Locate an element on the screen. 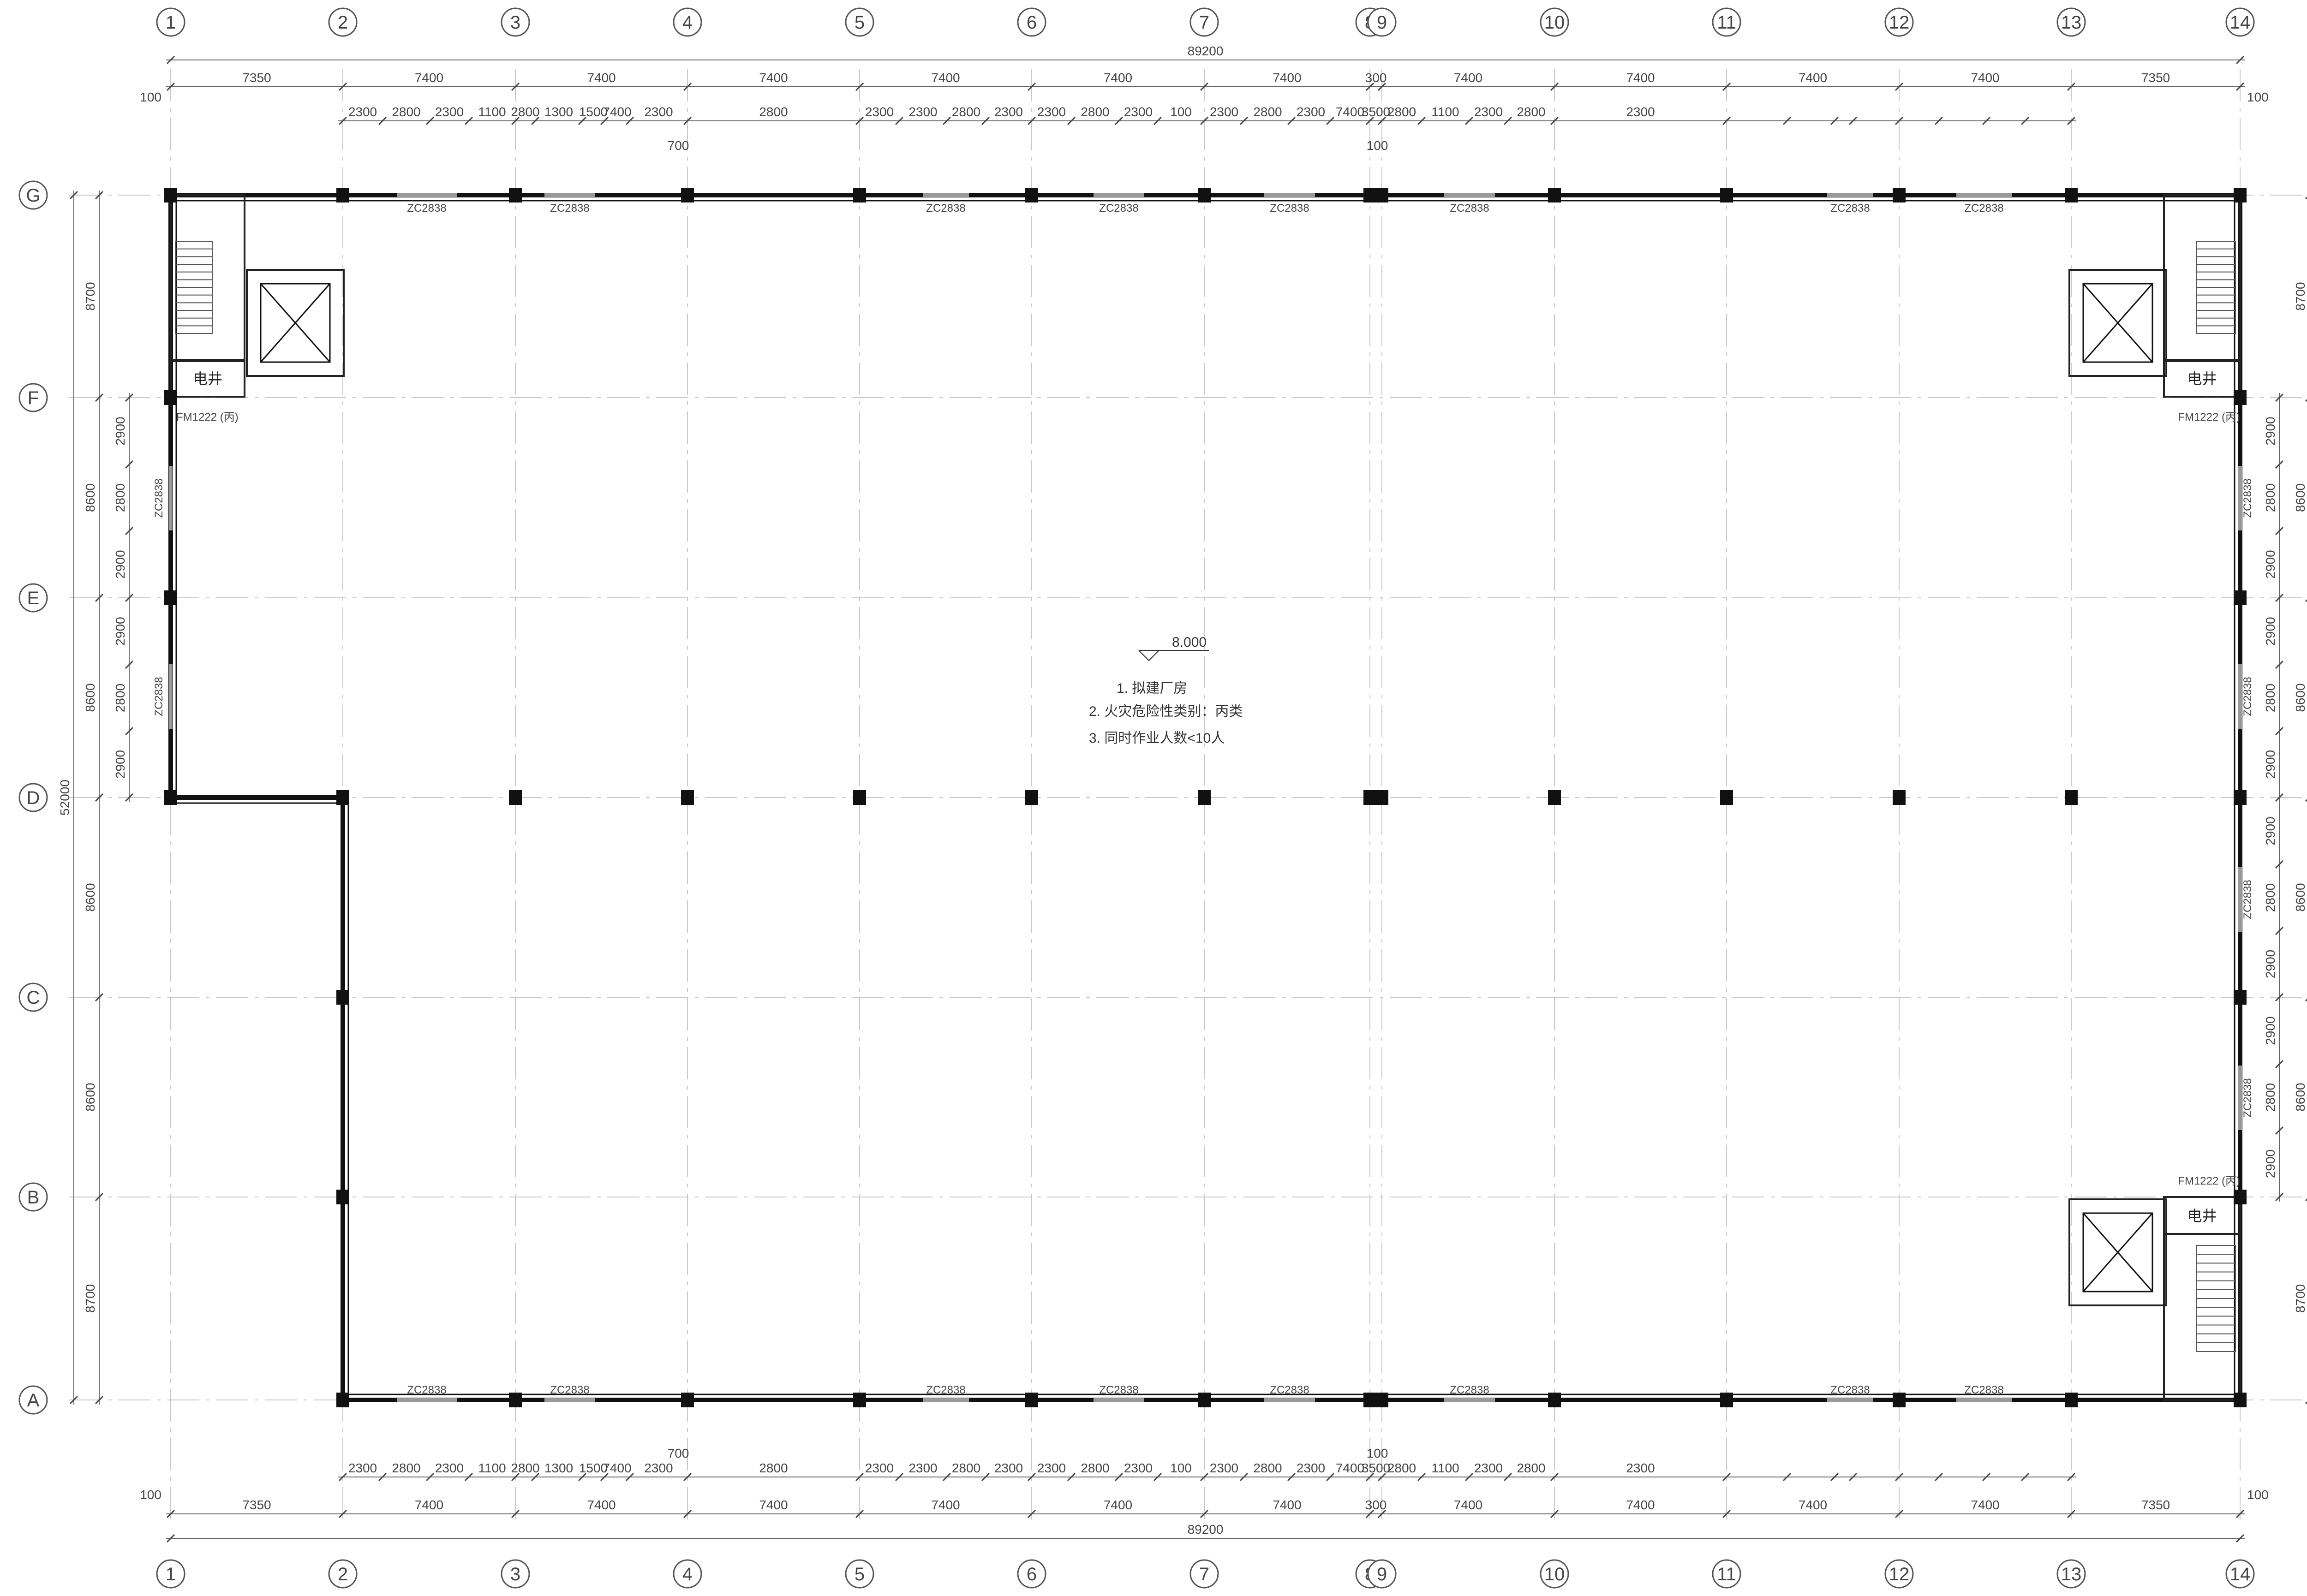  dim-bays-top-3: 7400 is located at coordinates (773, 78).